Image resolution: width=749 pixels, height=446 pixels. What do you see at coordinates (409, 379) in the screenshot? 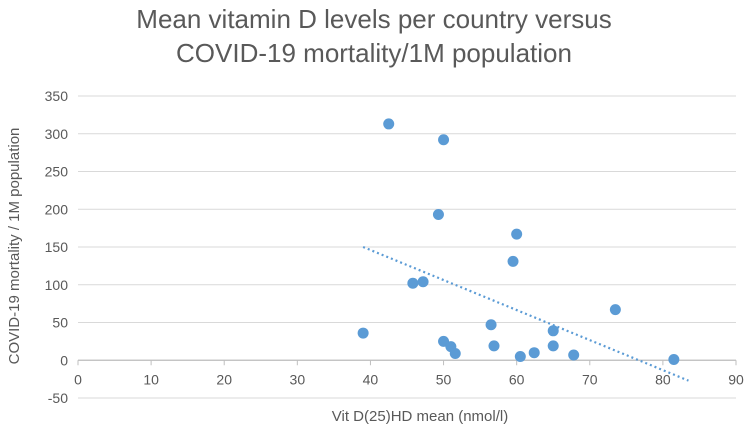
I see `x-axis-ticks: 0 10 20 30 40 50 60 70 80 90` at bounding box center [409, 379].